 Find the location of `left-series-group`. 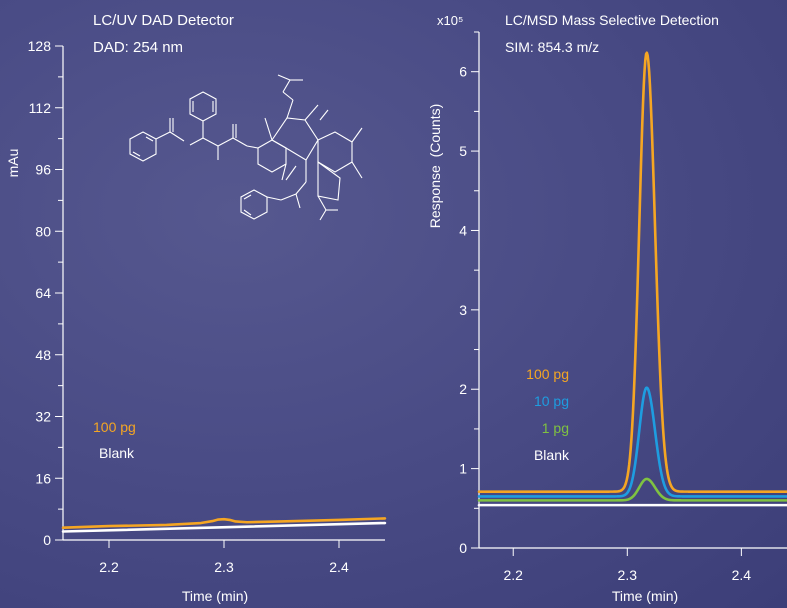

left-series-group is located at coordinates (224, 525).